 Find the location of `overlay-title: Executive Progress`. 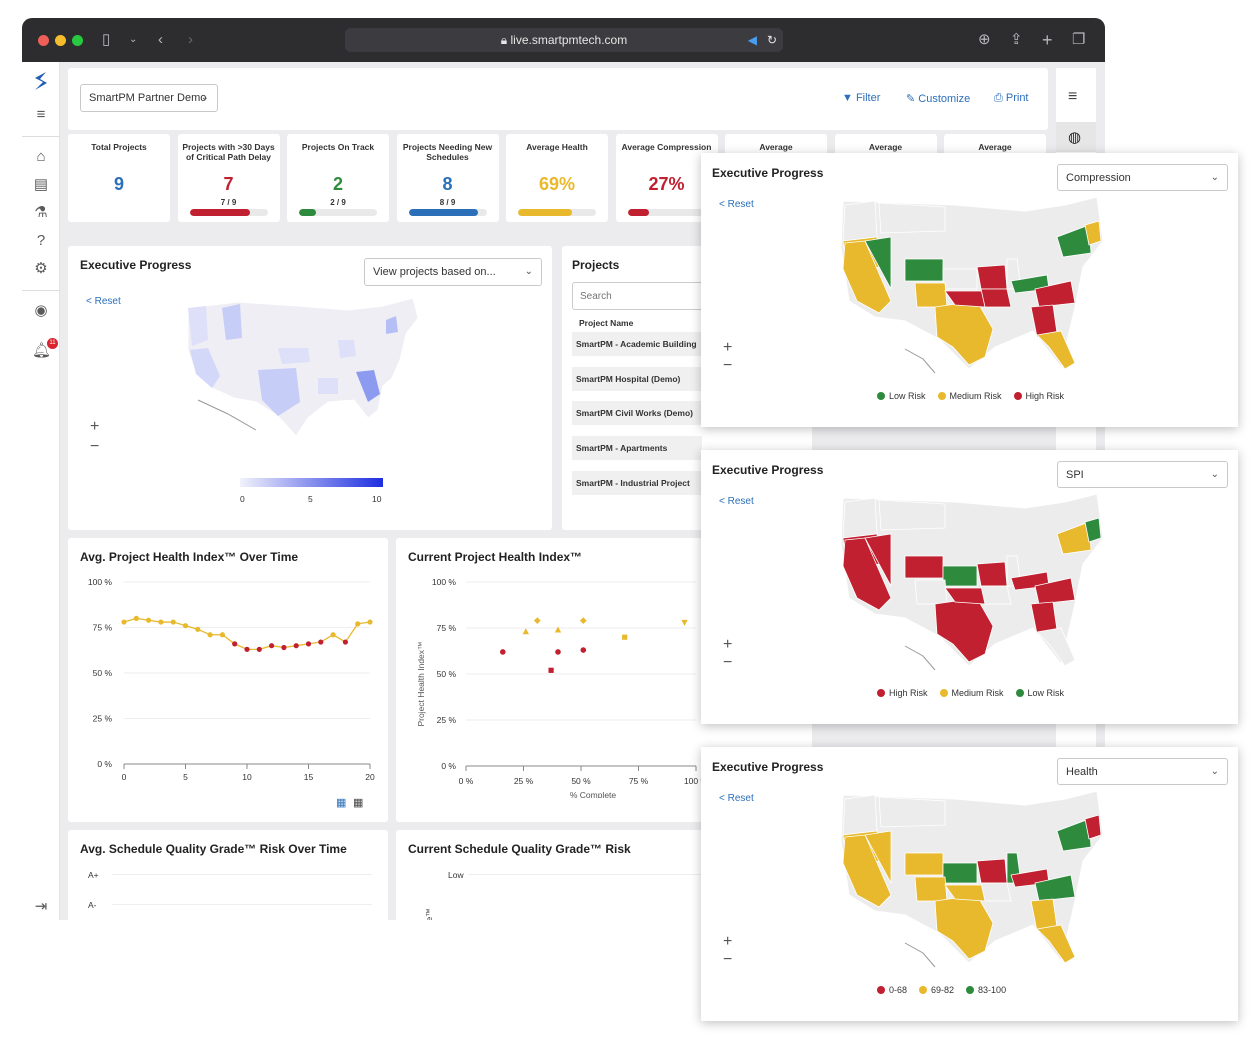

overlay-title: Executive Progress is located at coordinates (768, 173).